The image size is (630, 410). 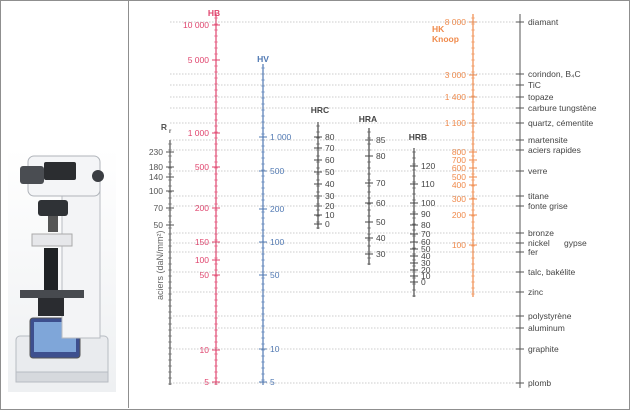 What do you see at coordinates (214, 13) in the screenshot?
I see `hb-scale-title: HB` at bounding box center [214, 13].